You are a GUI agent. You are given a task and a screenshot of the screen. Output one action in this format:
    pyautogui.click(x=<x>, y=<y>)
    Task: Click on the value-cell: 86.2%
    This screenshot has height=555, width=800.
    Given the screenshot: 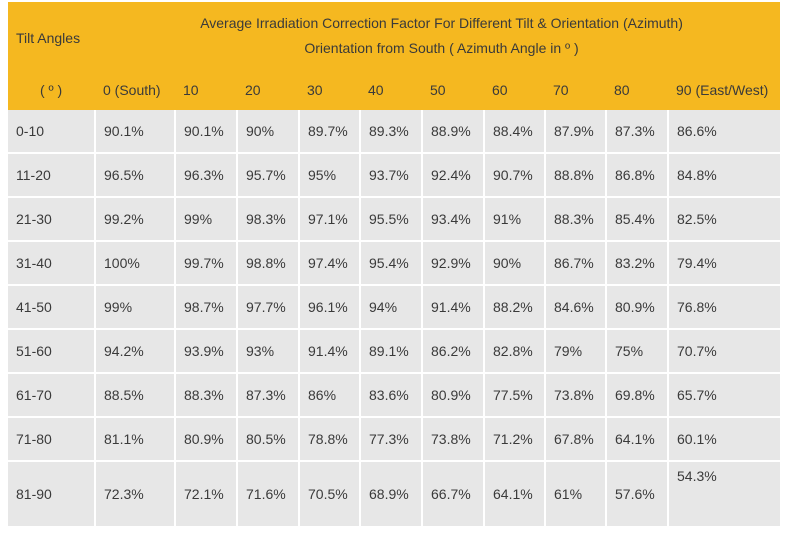 What is the action you would take?
    pyautogui.click(x=453, y=351)
    